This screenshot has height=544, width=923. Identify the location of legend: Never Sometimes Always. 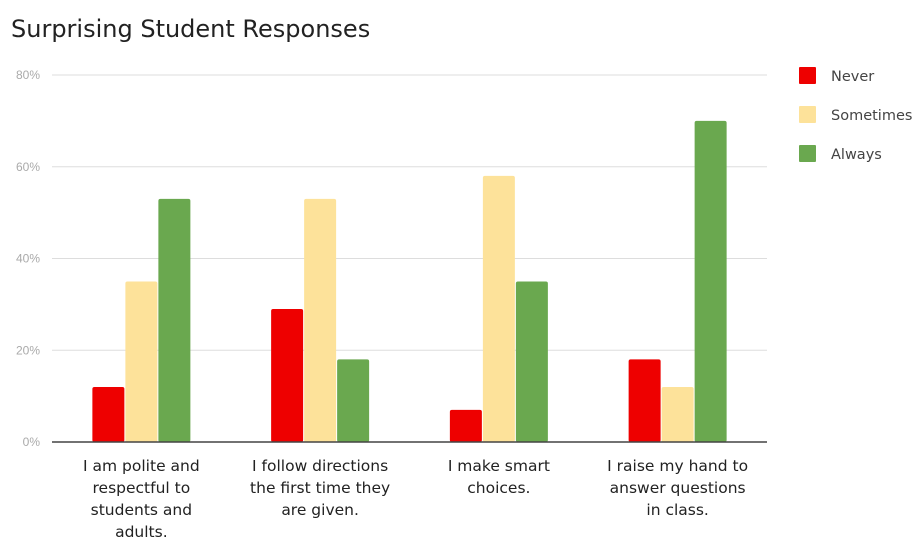
(855, 115).